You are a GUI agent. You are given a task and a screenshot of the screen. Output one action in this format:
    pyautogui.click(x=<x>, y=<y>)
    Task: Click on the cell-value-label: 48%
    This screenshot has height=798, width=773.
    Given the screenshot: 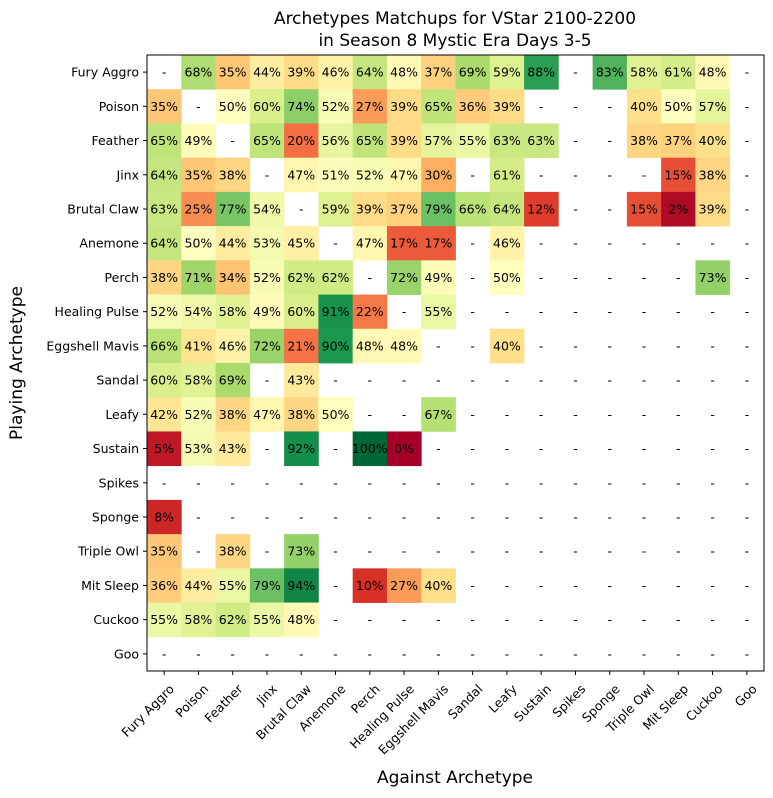 What is the action you would take?
    pyautogui.click(x=301, y=619)
    